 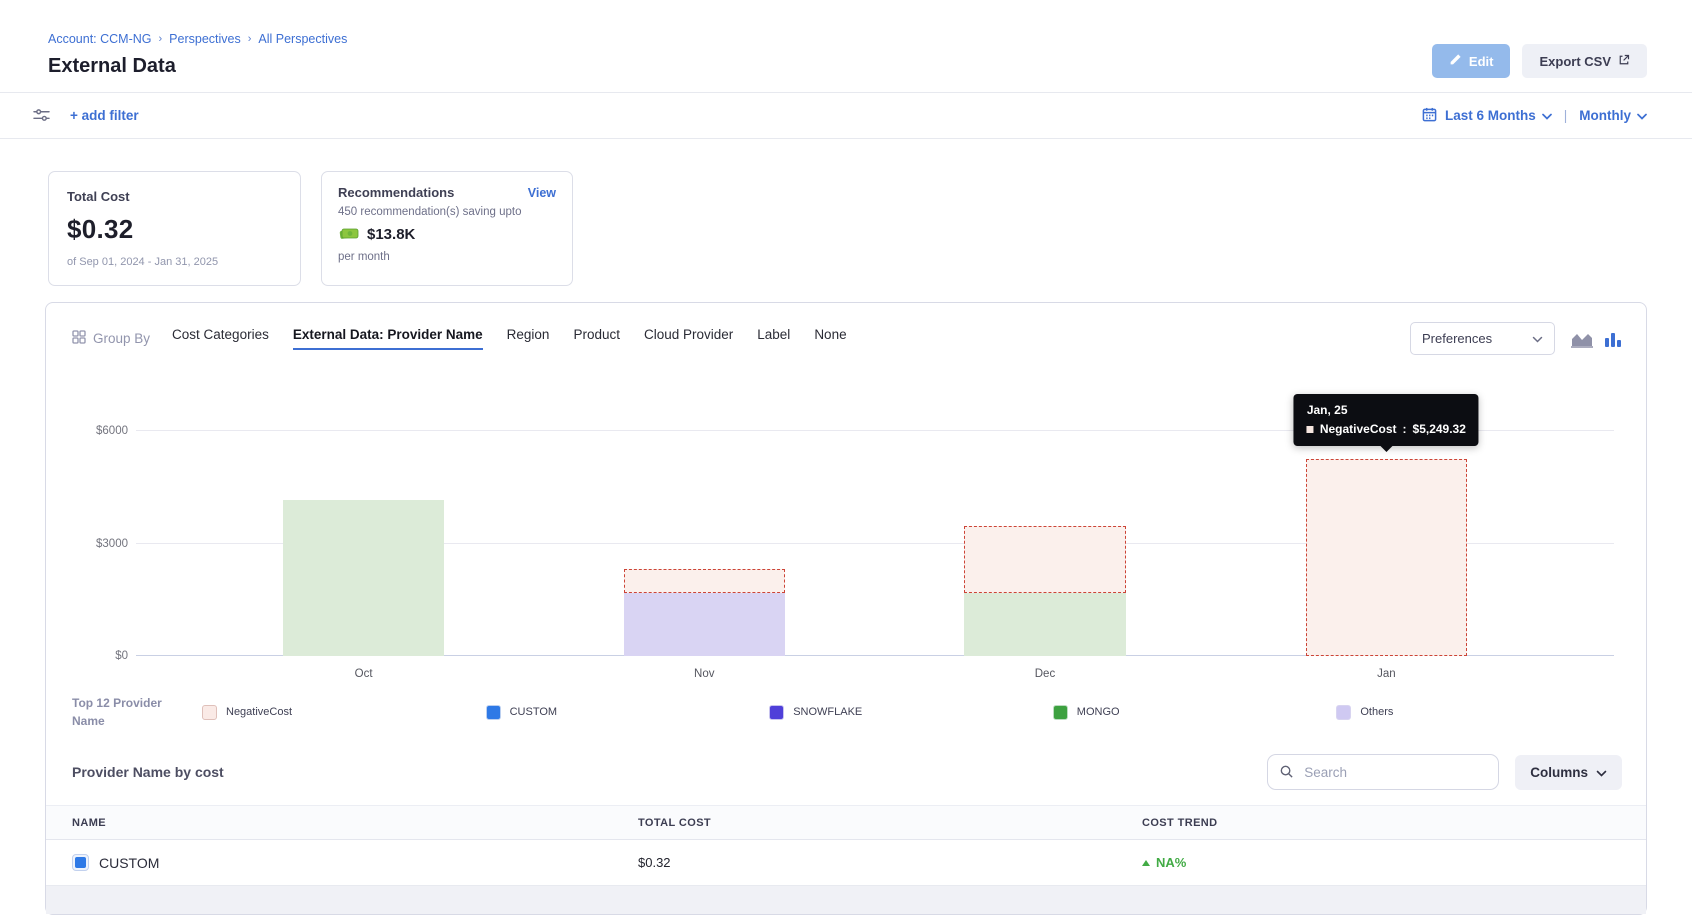 I want to click on granularity-dropdown: Monthly, so click(x=1613, y=115).